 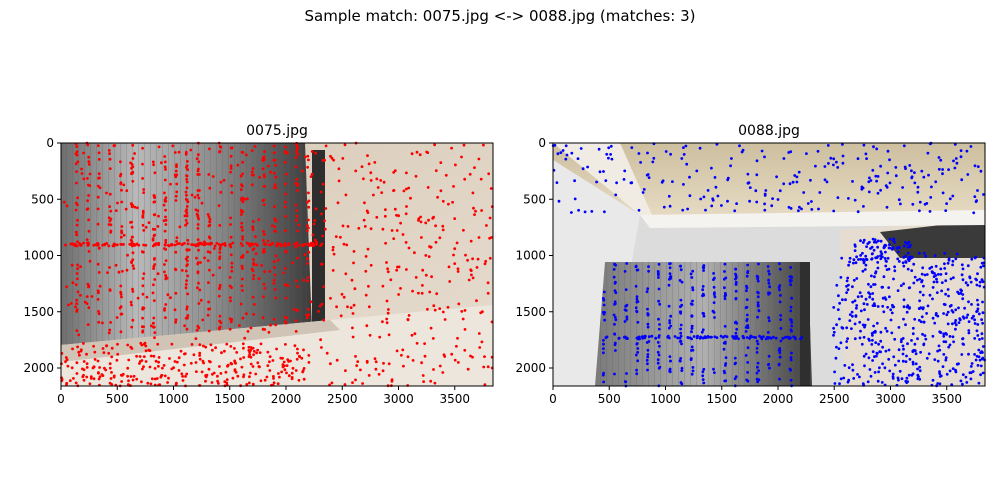 What do you see at coordinates (38, 256) in the screenshot?
I see `y-tick-label: 1000` at bounding box center [38, 256].